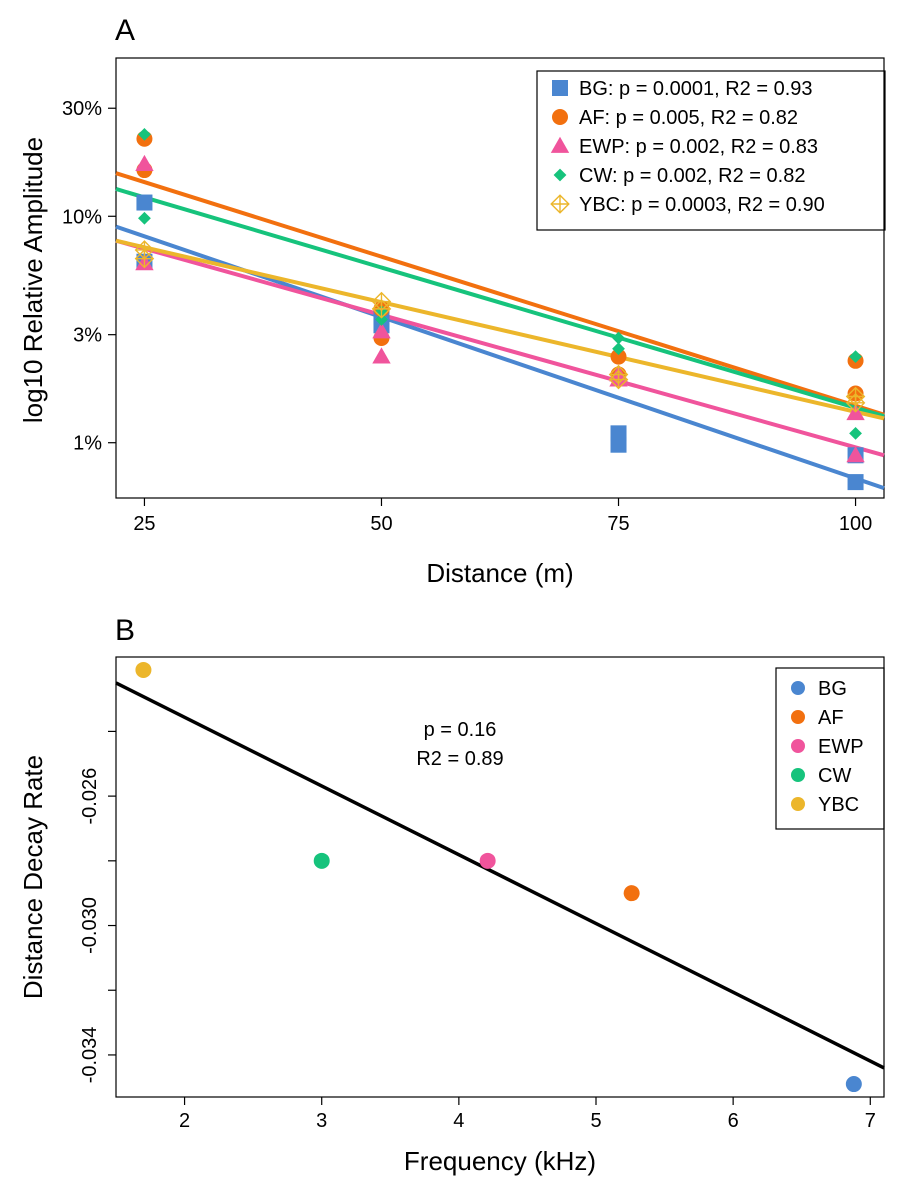  What do you see at coordinates (125, 630) in the screenshot?
I see `panel-b-label: B` at bounding box center [125, 630].